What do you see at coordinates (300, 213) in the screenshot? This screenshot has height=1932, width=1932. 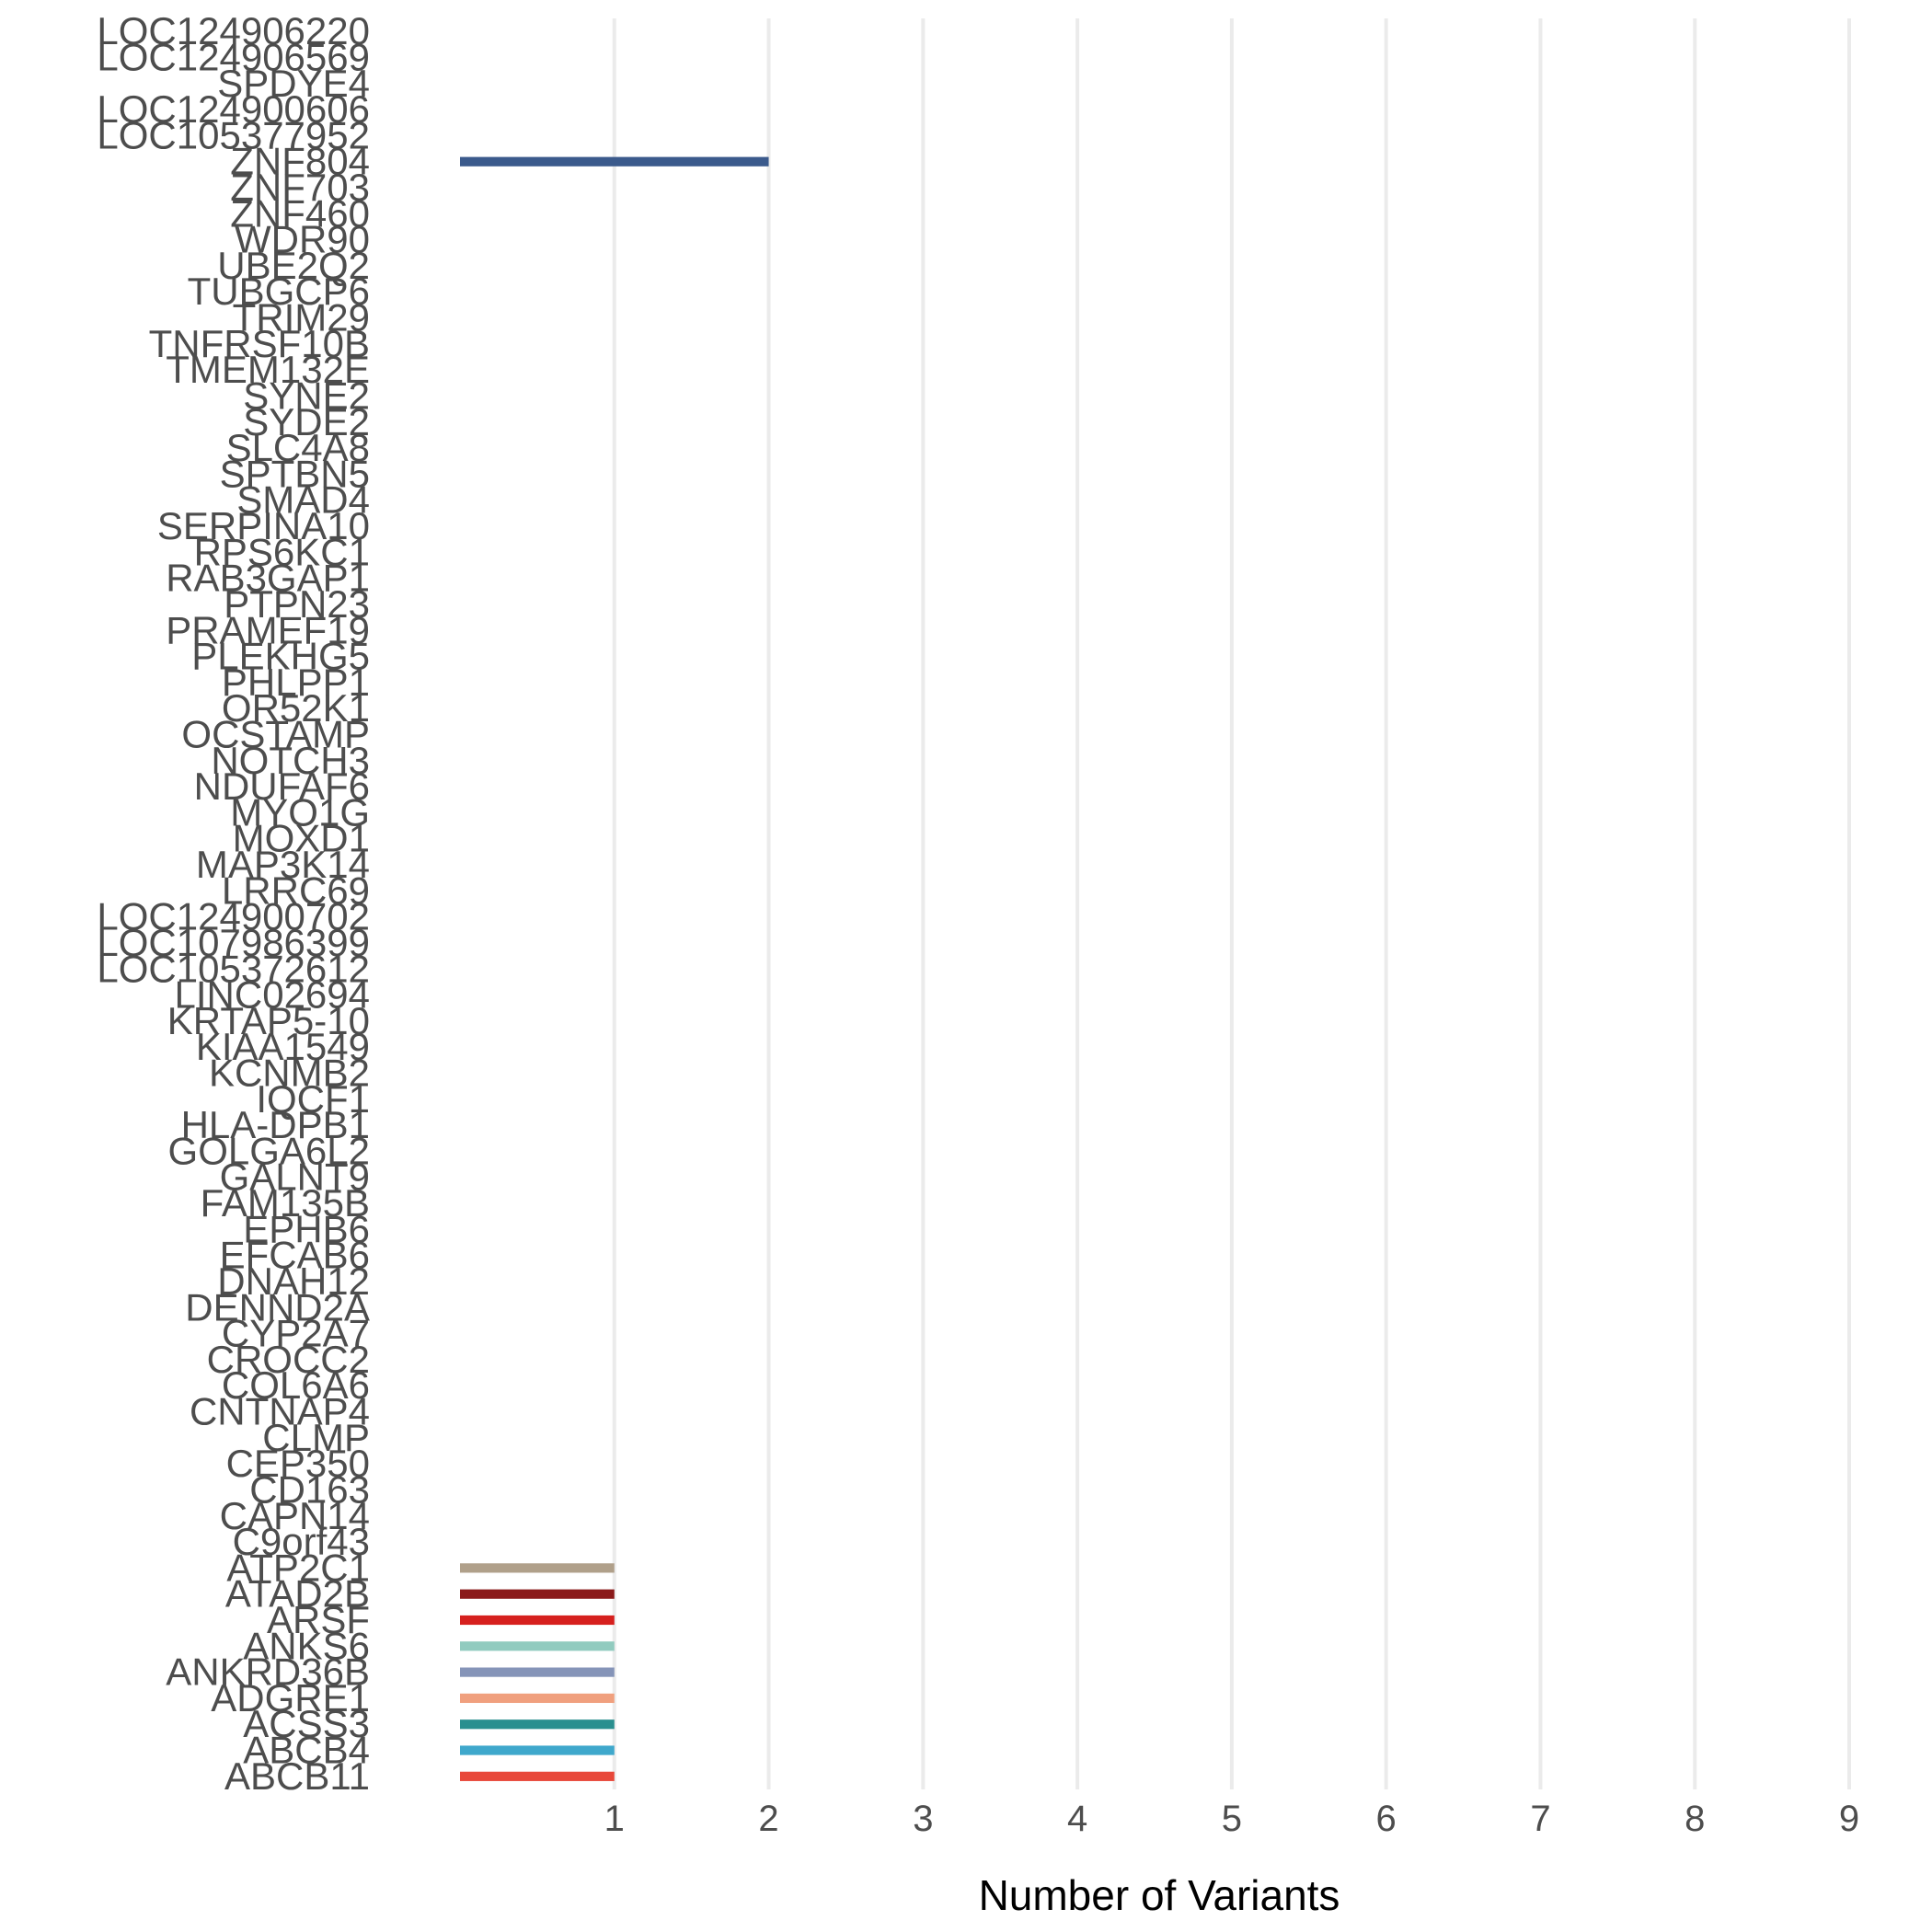 I see `gene-label: ZNF460` at bounding box center [300, 213].